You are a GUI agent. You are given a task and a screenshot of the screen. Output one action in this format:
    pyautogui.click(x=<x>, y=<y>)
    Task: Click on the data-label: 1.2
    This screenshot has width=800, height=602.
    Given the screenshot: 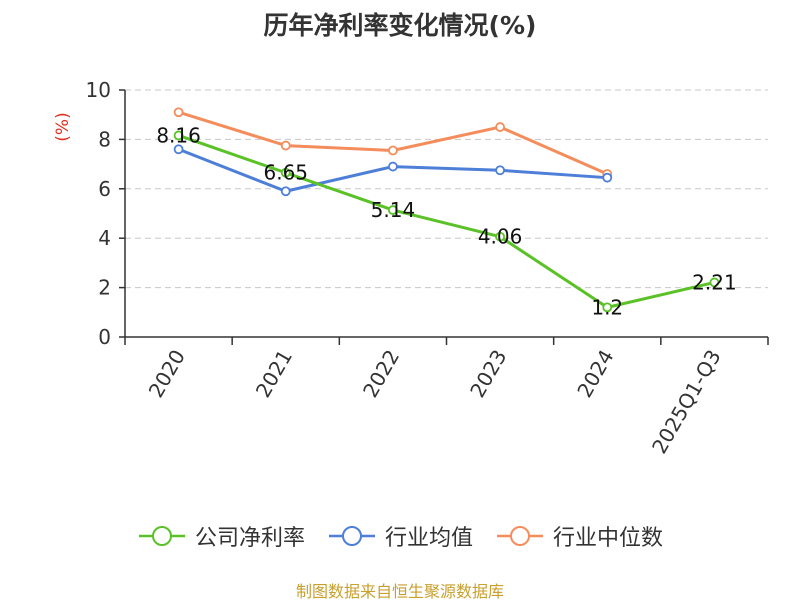 What is the action you would take?
    pyautogui.click(x=607, y=307)
    